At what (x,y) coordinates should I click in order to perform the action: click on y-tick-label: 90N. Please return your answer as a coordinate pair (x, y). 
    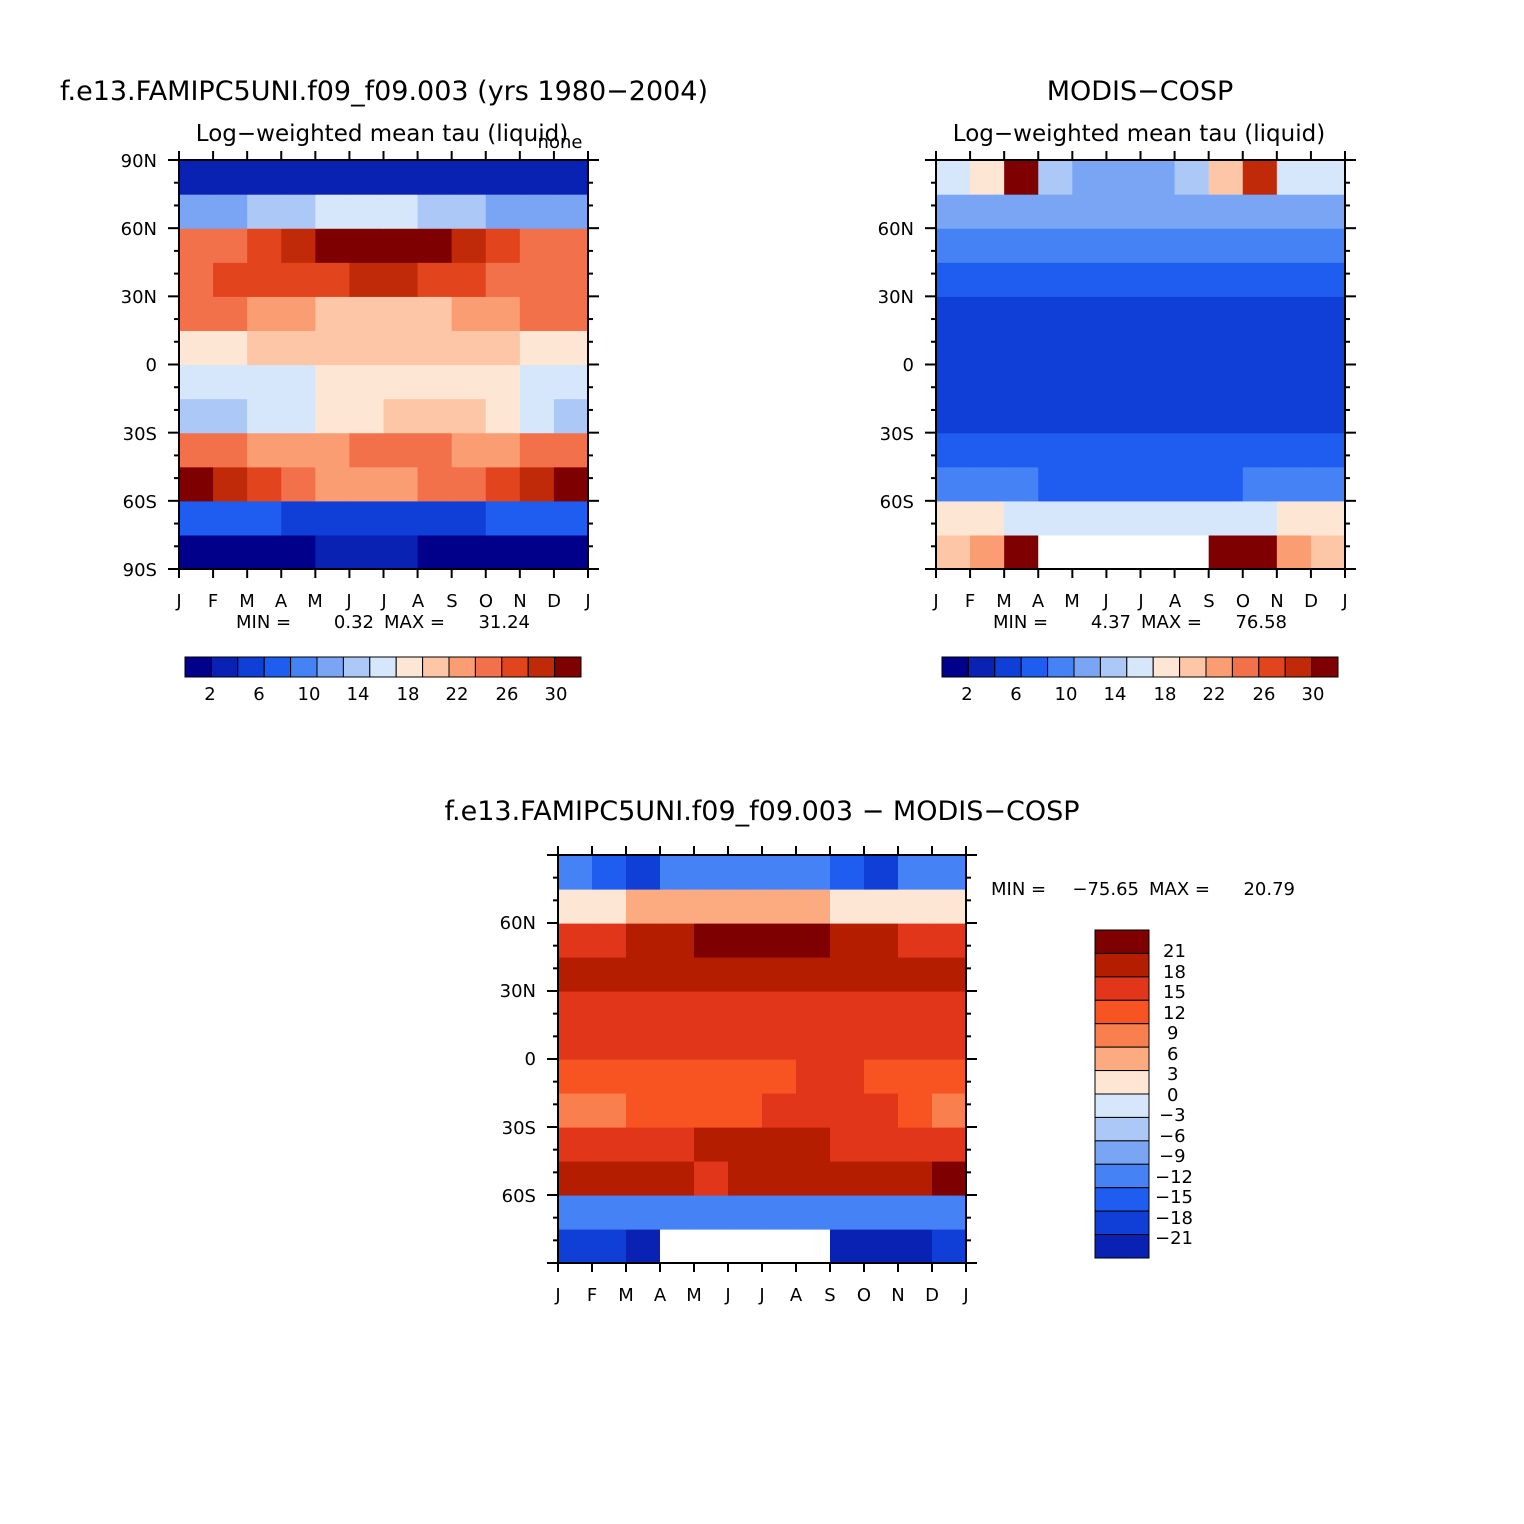
    Looking at the image, I should click on (139, 161).